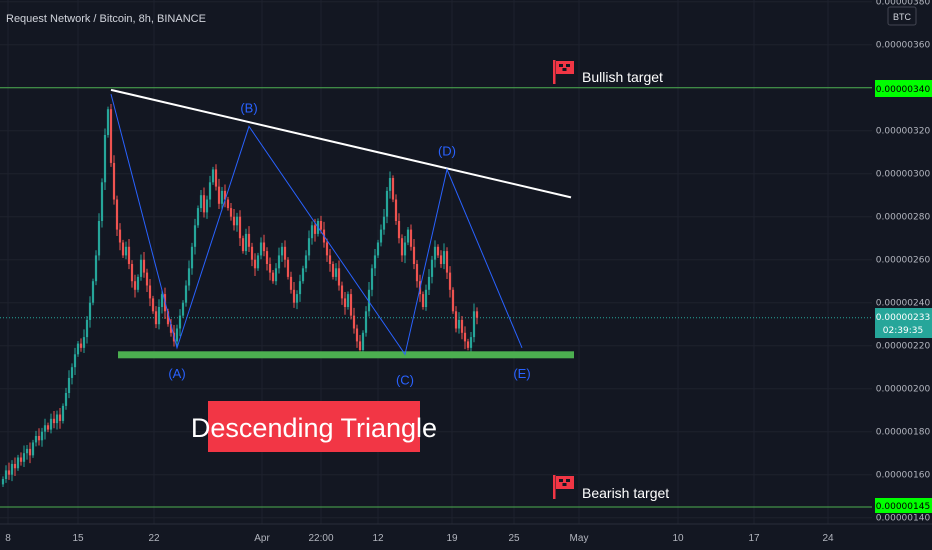  I want to click on chart-title: Request Network / Bitcoin, 8h, BINANCE, so click(106, 19).